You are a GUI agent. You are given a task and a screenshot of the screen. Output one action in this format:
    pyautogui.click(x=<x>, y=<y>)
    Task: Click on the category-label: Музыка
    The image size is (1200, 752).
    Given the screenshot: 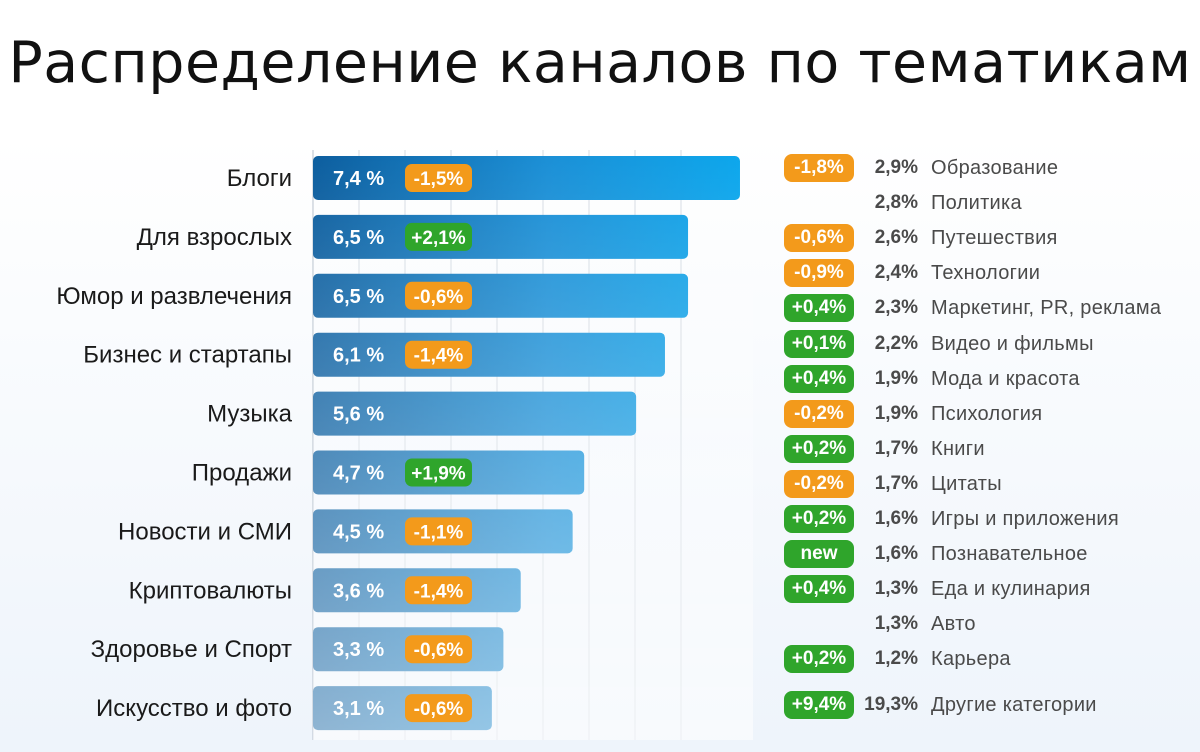 What is the action you would take?
    pyautogui.click(x=250, y=414)
    